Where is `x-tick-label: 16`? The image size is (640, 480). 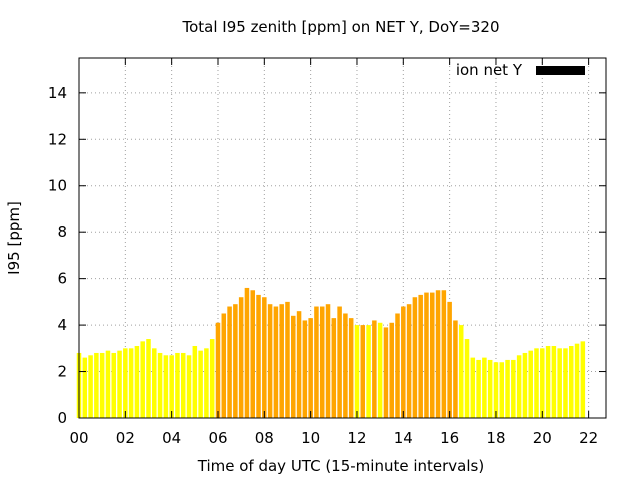
x-tick-label: 16 is located at coordinates (449, 438).